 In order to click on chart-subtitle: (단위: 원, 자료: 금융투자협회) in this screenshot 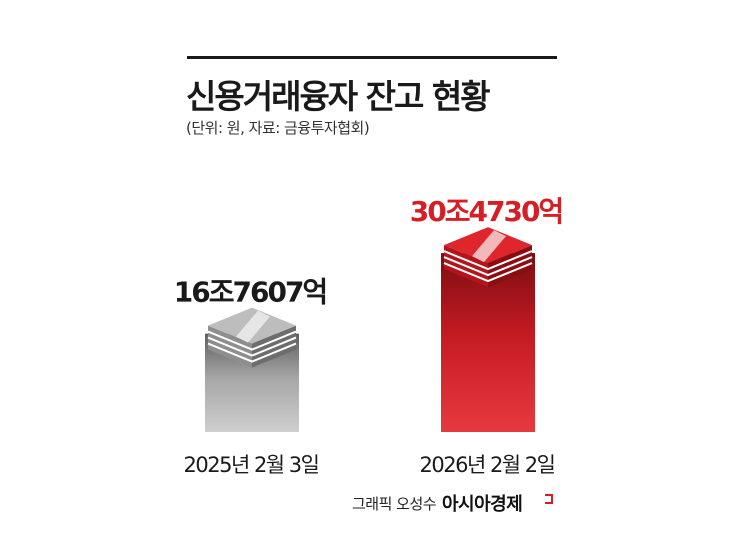, I will do `click(278, 128)`.